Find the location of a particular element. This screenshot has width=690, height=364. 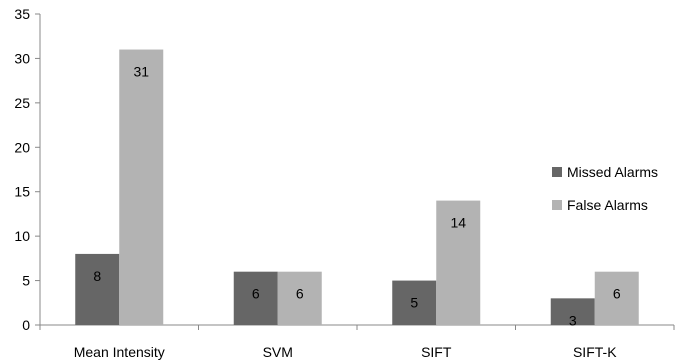

x-tick-label: Mean Intensity is located at coordinates (119, 352).